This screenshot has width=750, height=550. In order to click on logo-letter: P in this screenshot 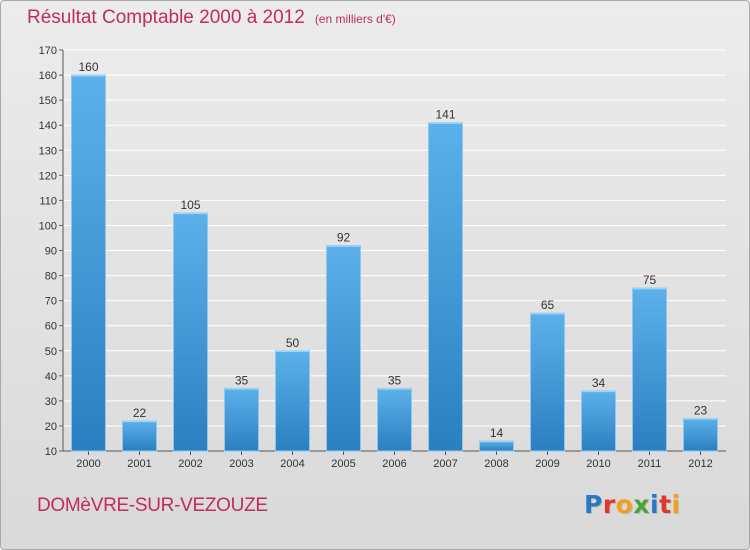, I will do `click(593, 504)`.